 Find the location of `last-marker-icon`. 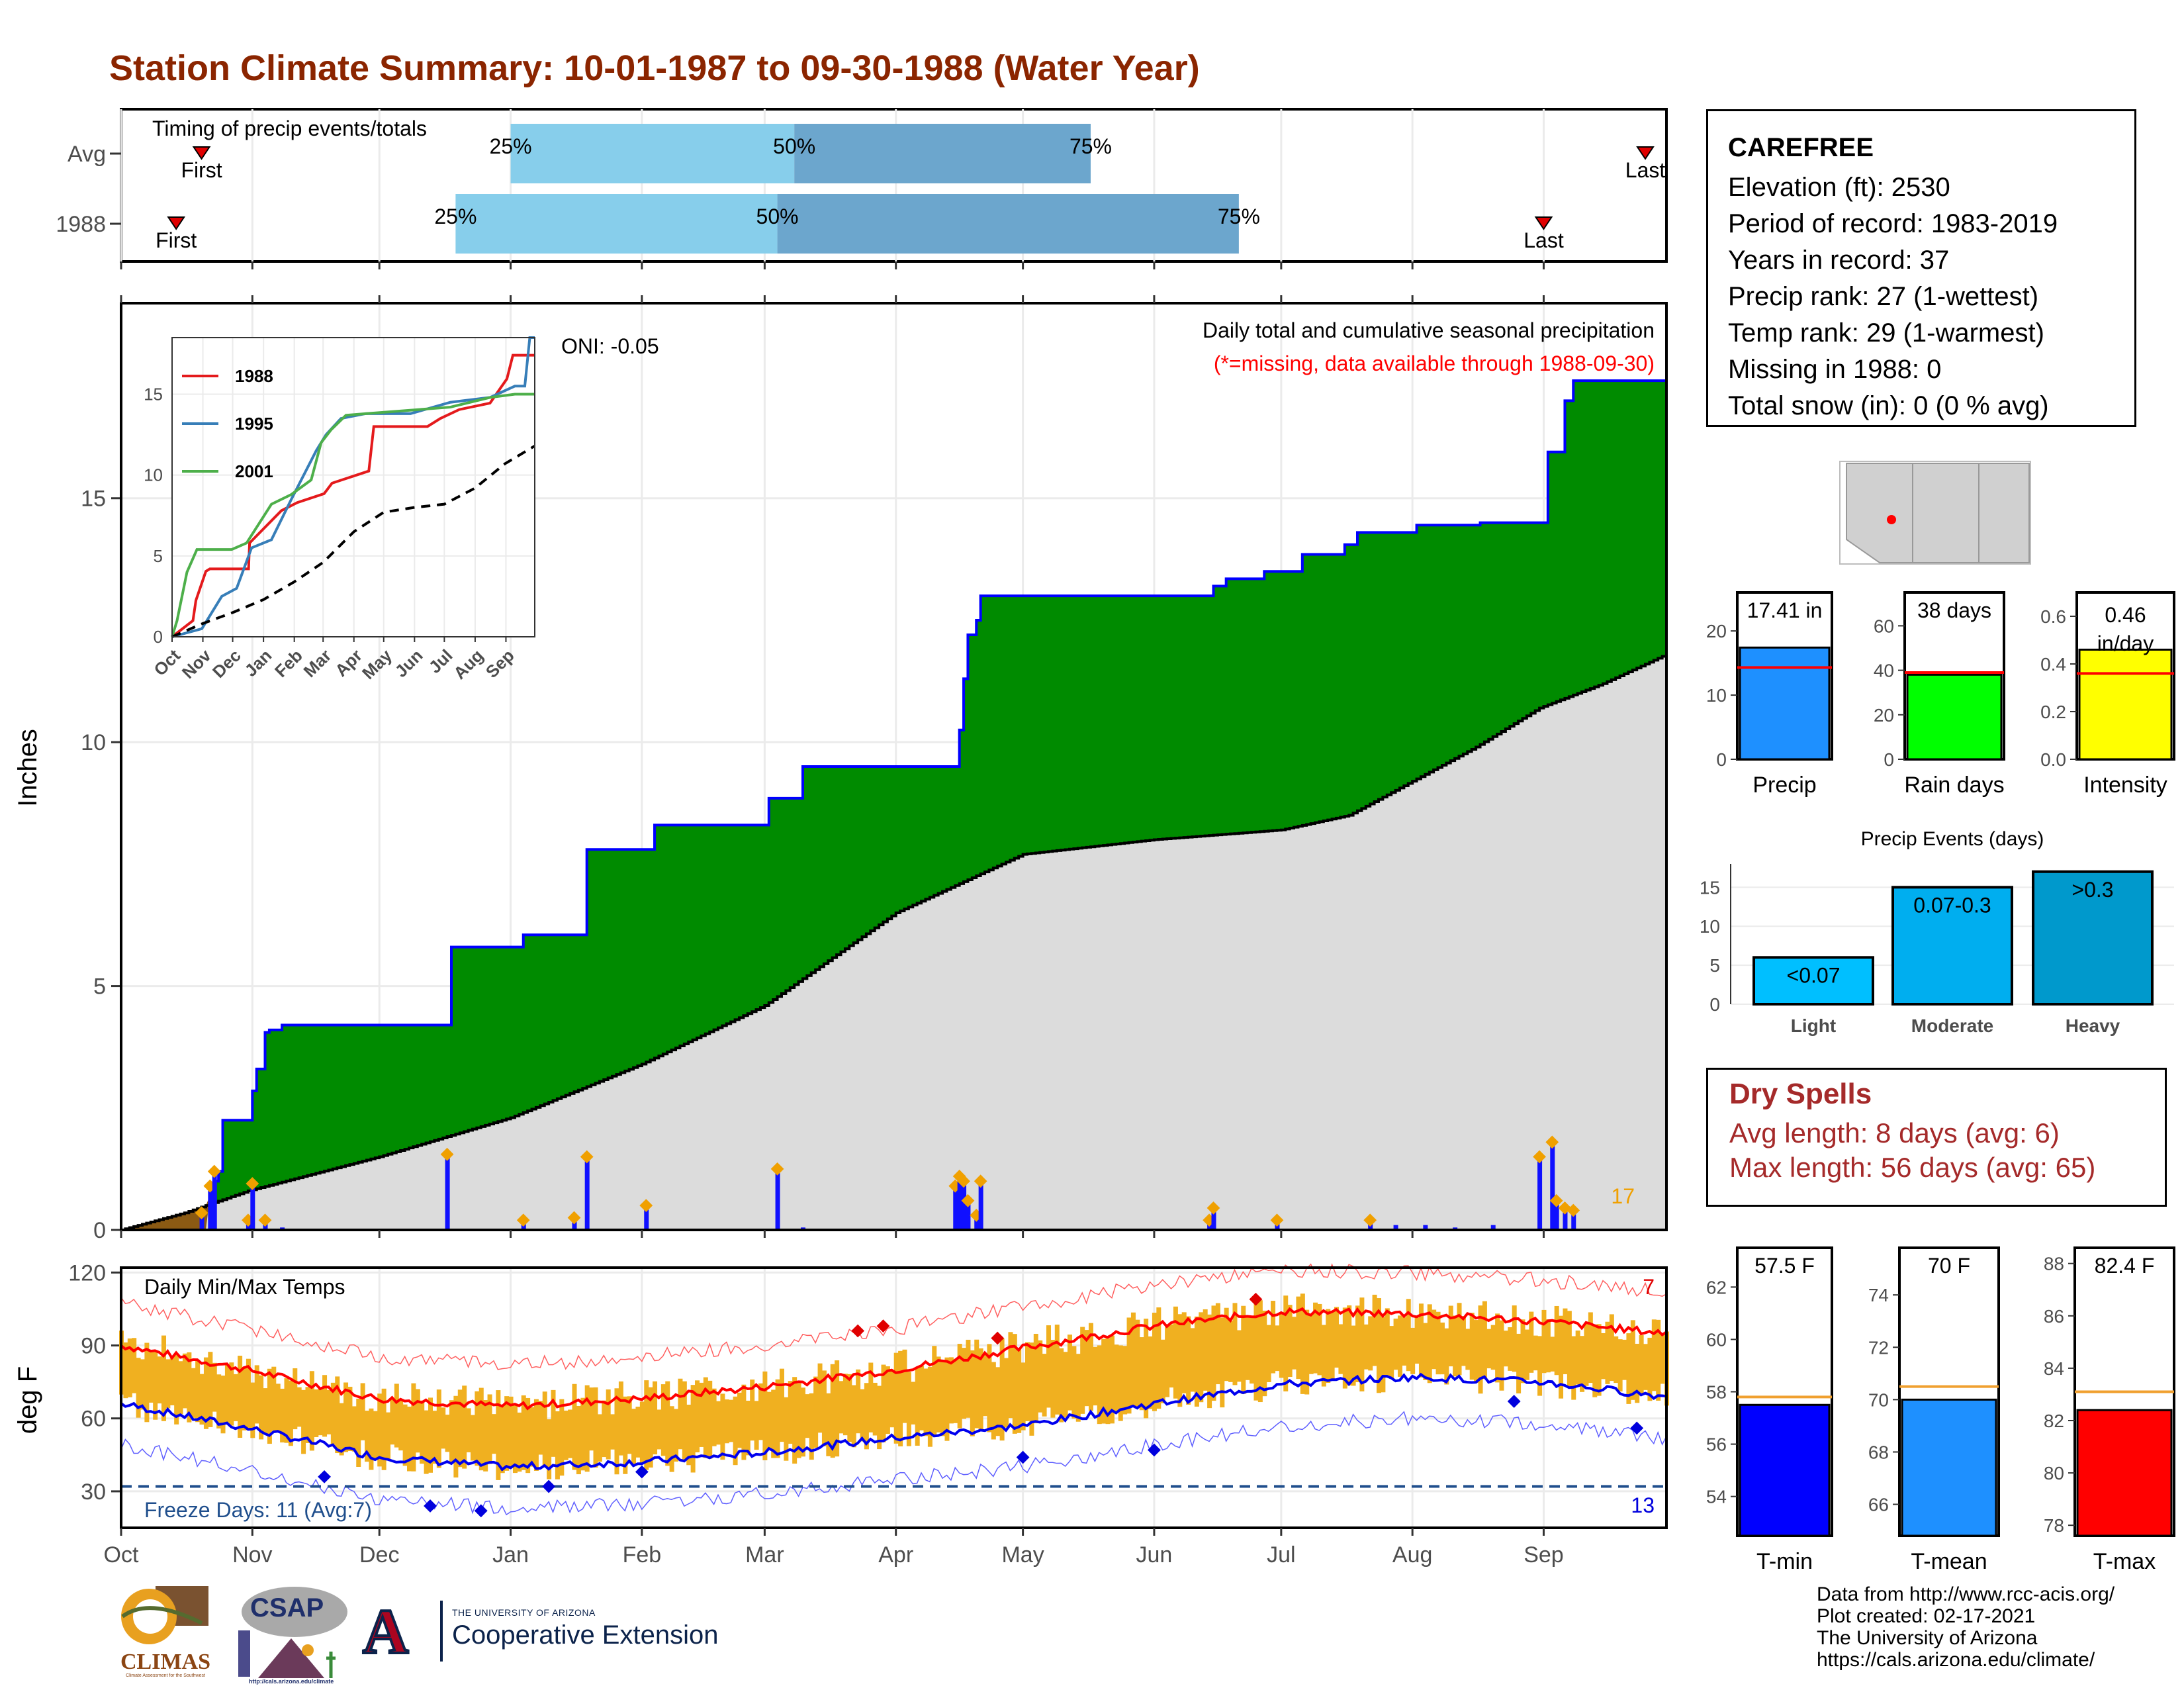

last-marker-icon is located at coordinates (1645, 153).